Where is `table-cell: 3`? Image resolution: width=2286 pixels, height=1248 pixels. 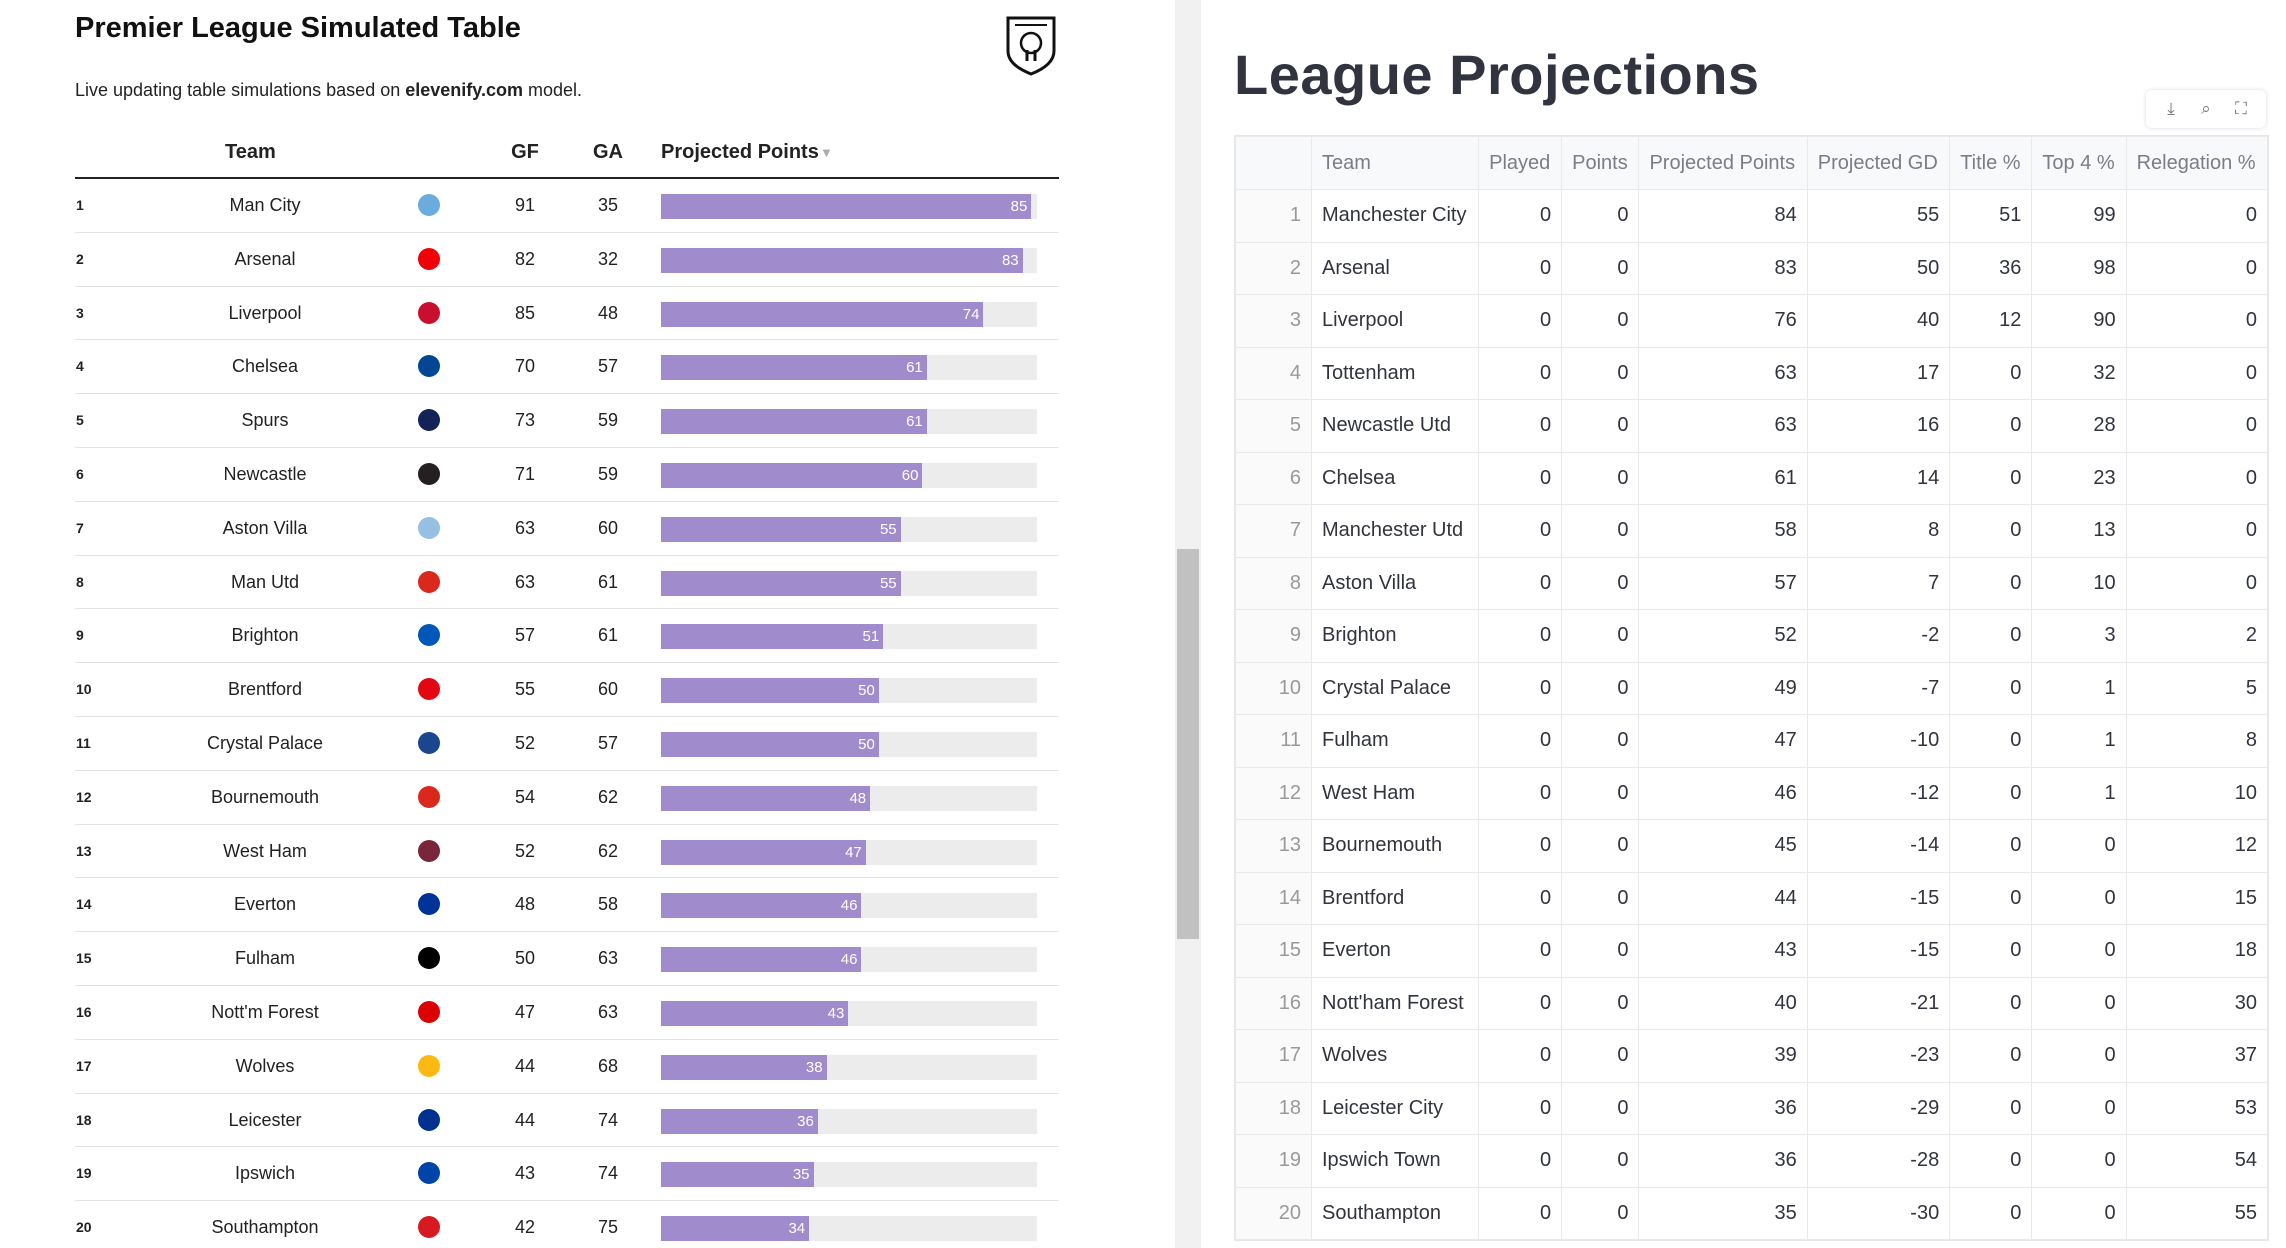
table-cell: 3 is located at coordinates (2079, 636).